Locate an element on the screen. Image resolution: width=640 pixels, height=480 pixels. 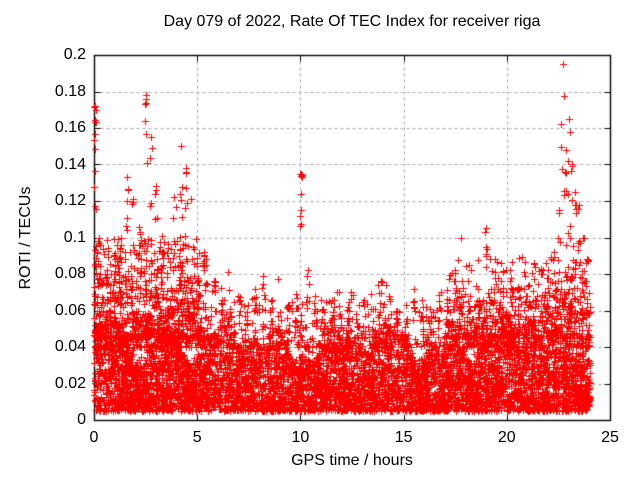
y-tick-label: 0.16 is located at coordinates (70, 127).